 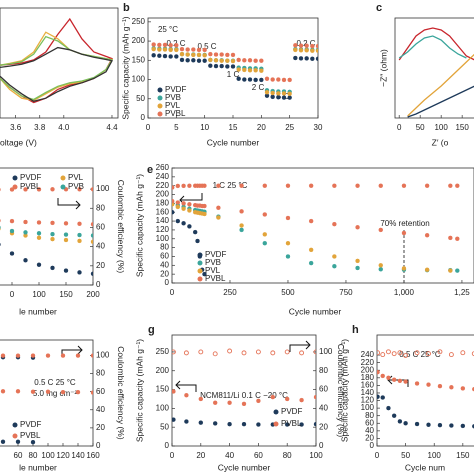 What do you see at coordinates (163, 185) in the screenshot?
I see `y-tick-label: 220` at bounding box center [163, 185].